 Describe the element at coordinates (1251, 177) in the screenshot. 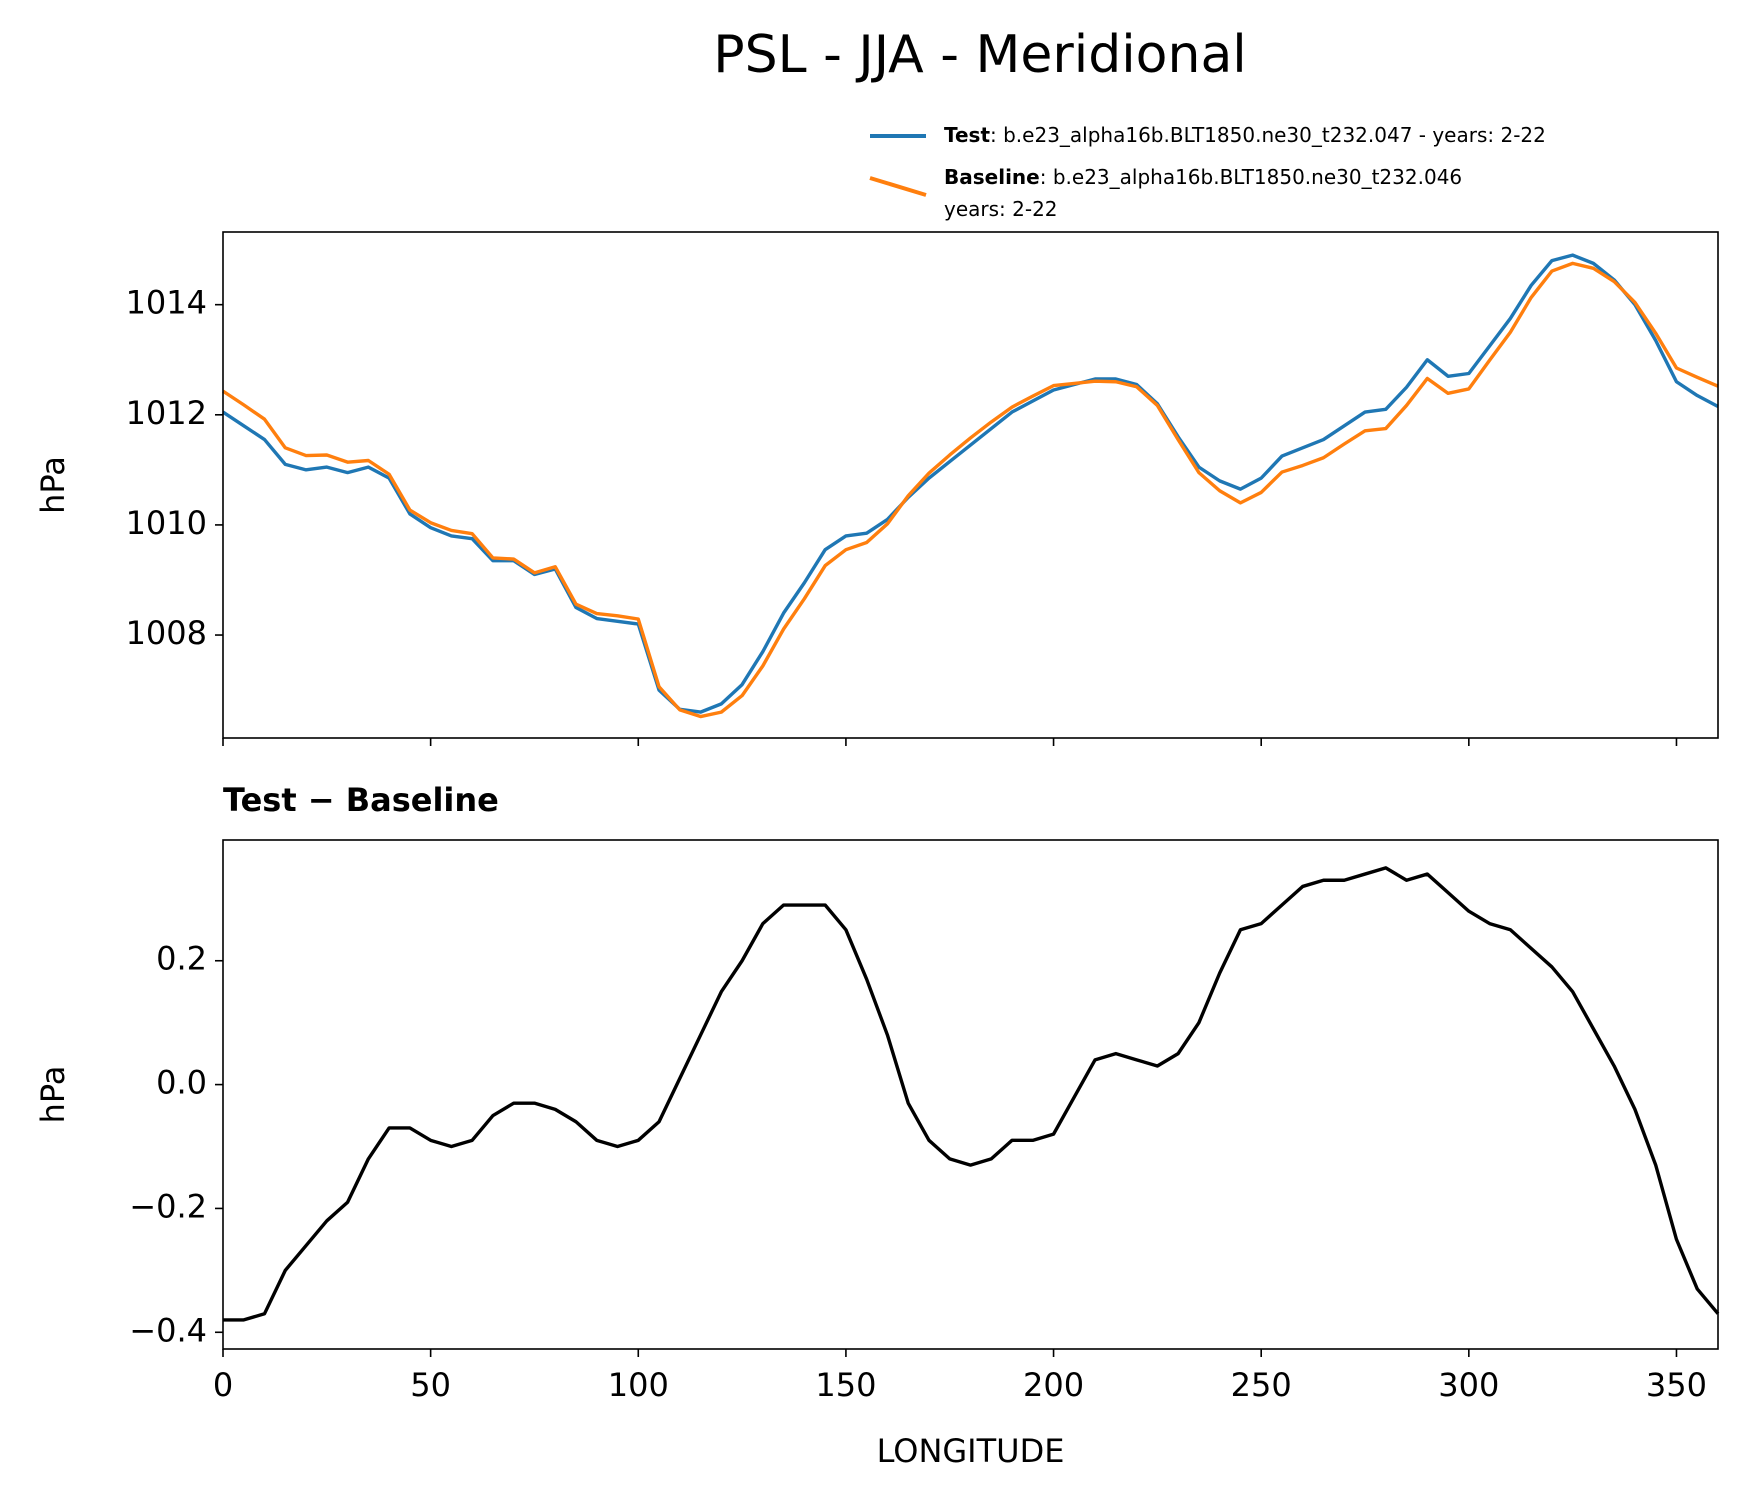

I see `legend-description: : b.e23_alpha16b.BLT1850.ne30_t232.046` at that location.